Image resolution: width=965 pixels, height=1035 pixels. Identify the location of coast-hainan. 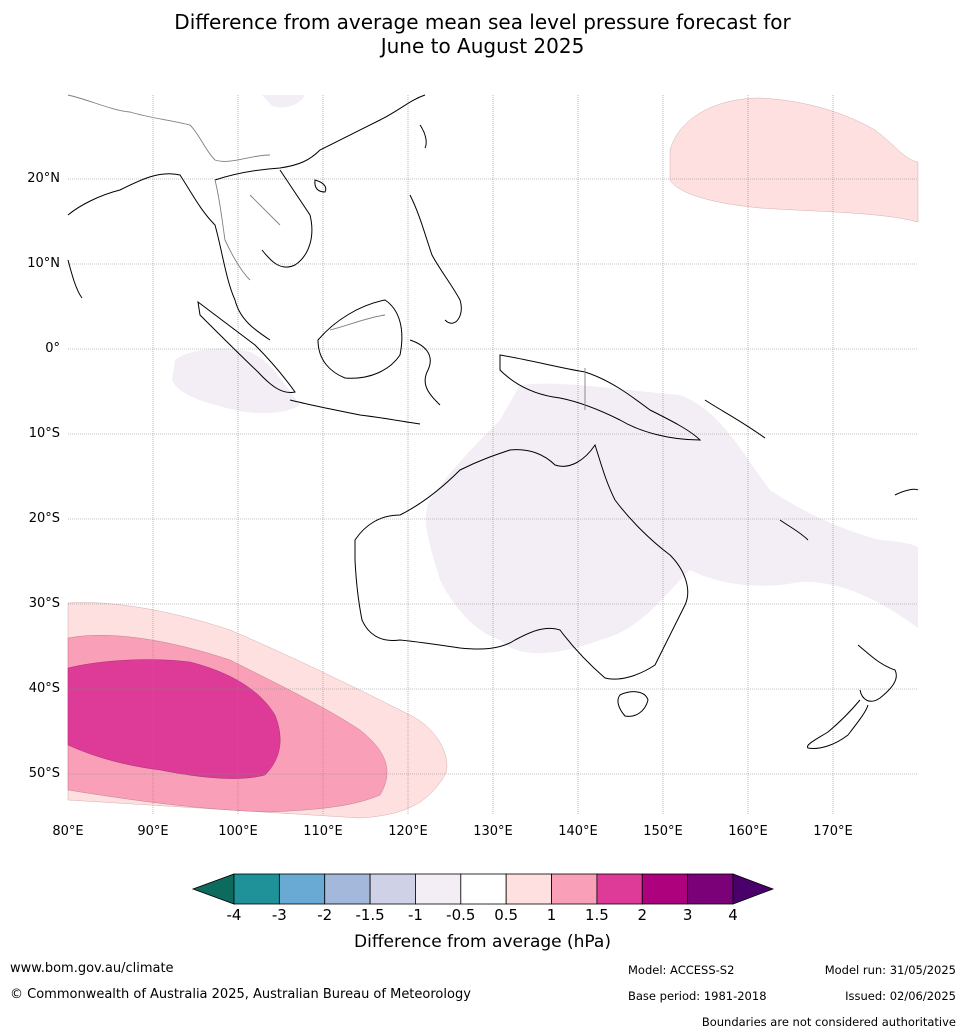
(320, 186).